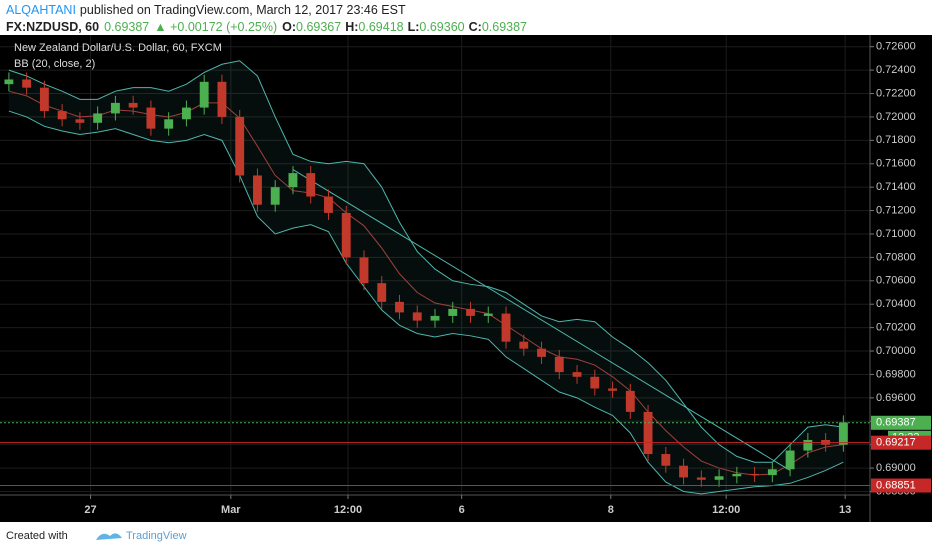 The width and height of the screenshot is (932, 550). What do you see at coordinates (896, 187) in the screenshot?
I see `y-tick-label: 0.71400` at bounding box center [896, 187].